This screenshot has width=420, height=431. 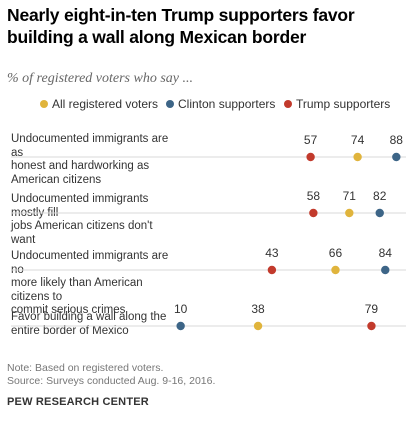 I want to click on value-label-trump-row-2: 58, so click(x=314, y=196).